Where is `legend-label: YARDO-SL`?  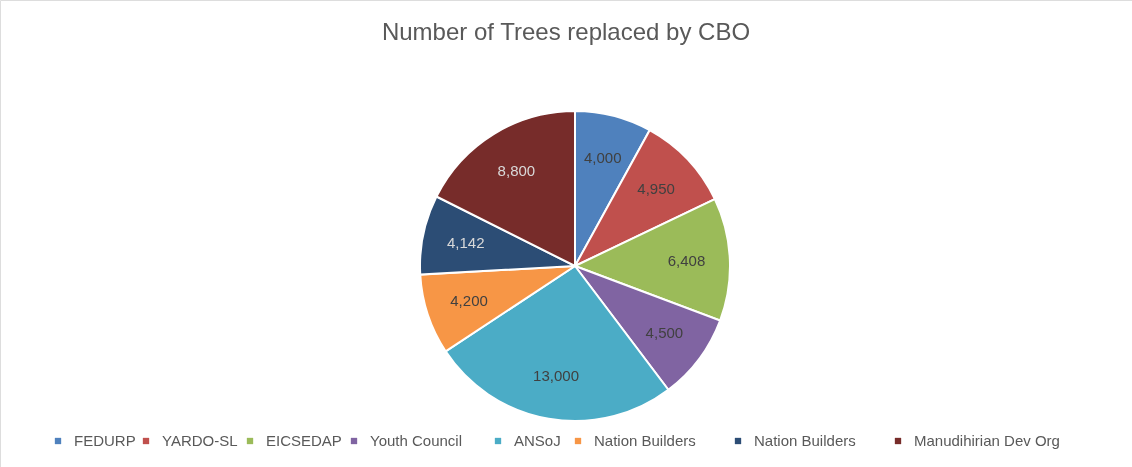 legend-label: YARDO-SL is located at coordinates (200, 440).